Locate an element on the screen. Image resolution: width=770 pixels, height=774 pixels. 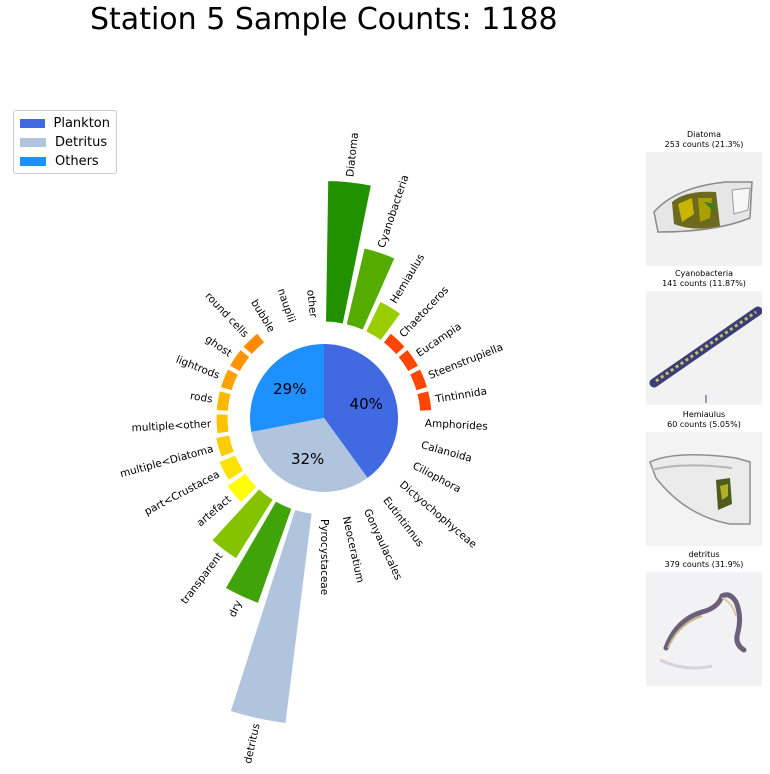
legend-item-others: Others is located at coordinates (65, 161).